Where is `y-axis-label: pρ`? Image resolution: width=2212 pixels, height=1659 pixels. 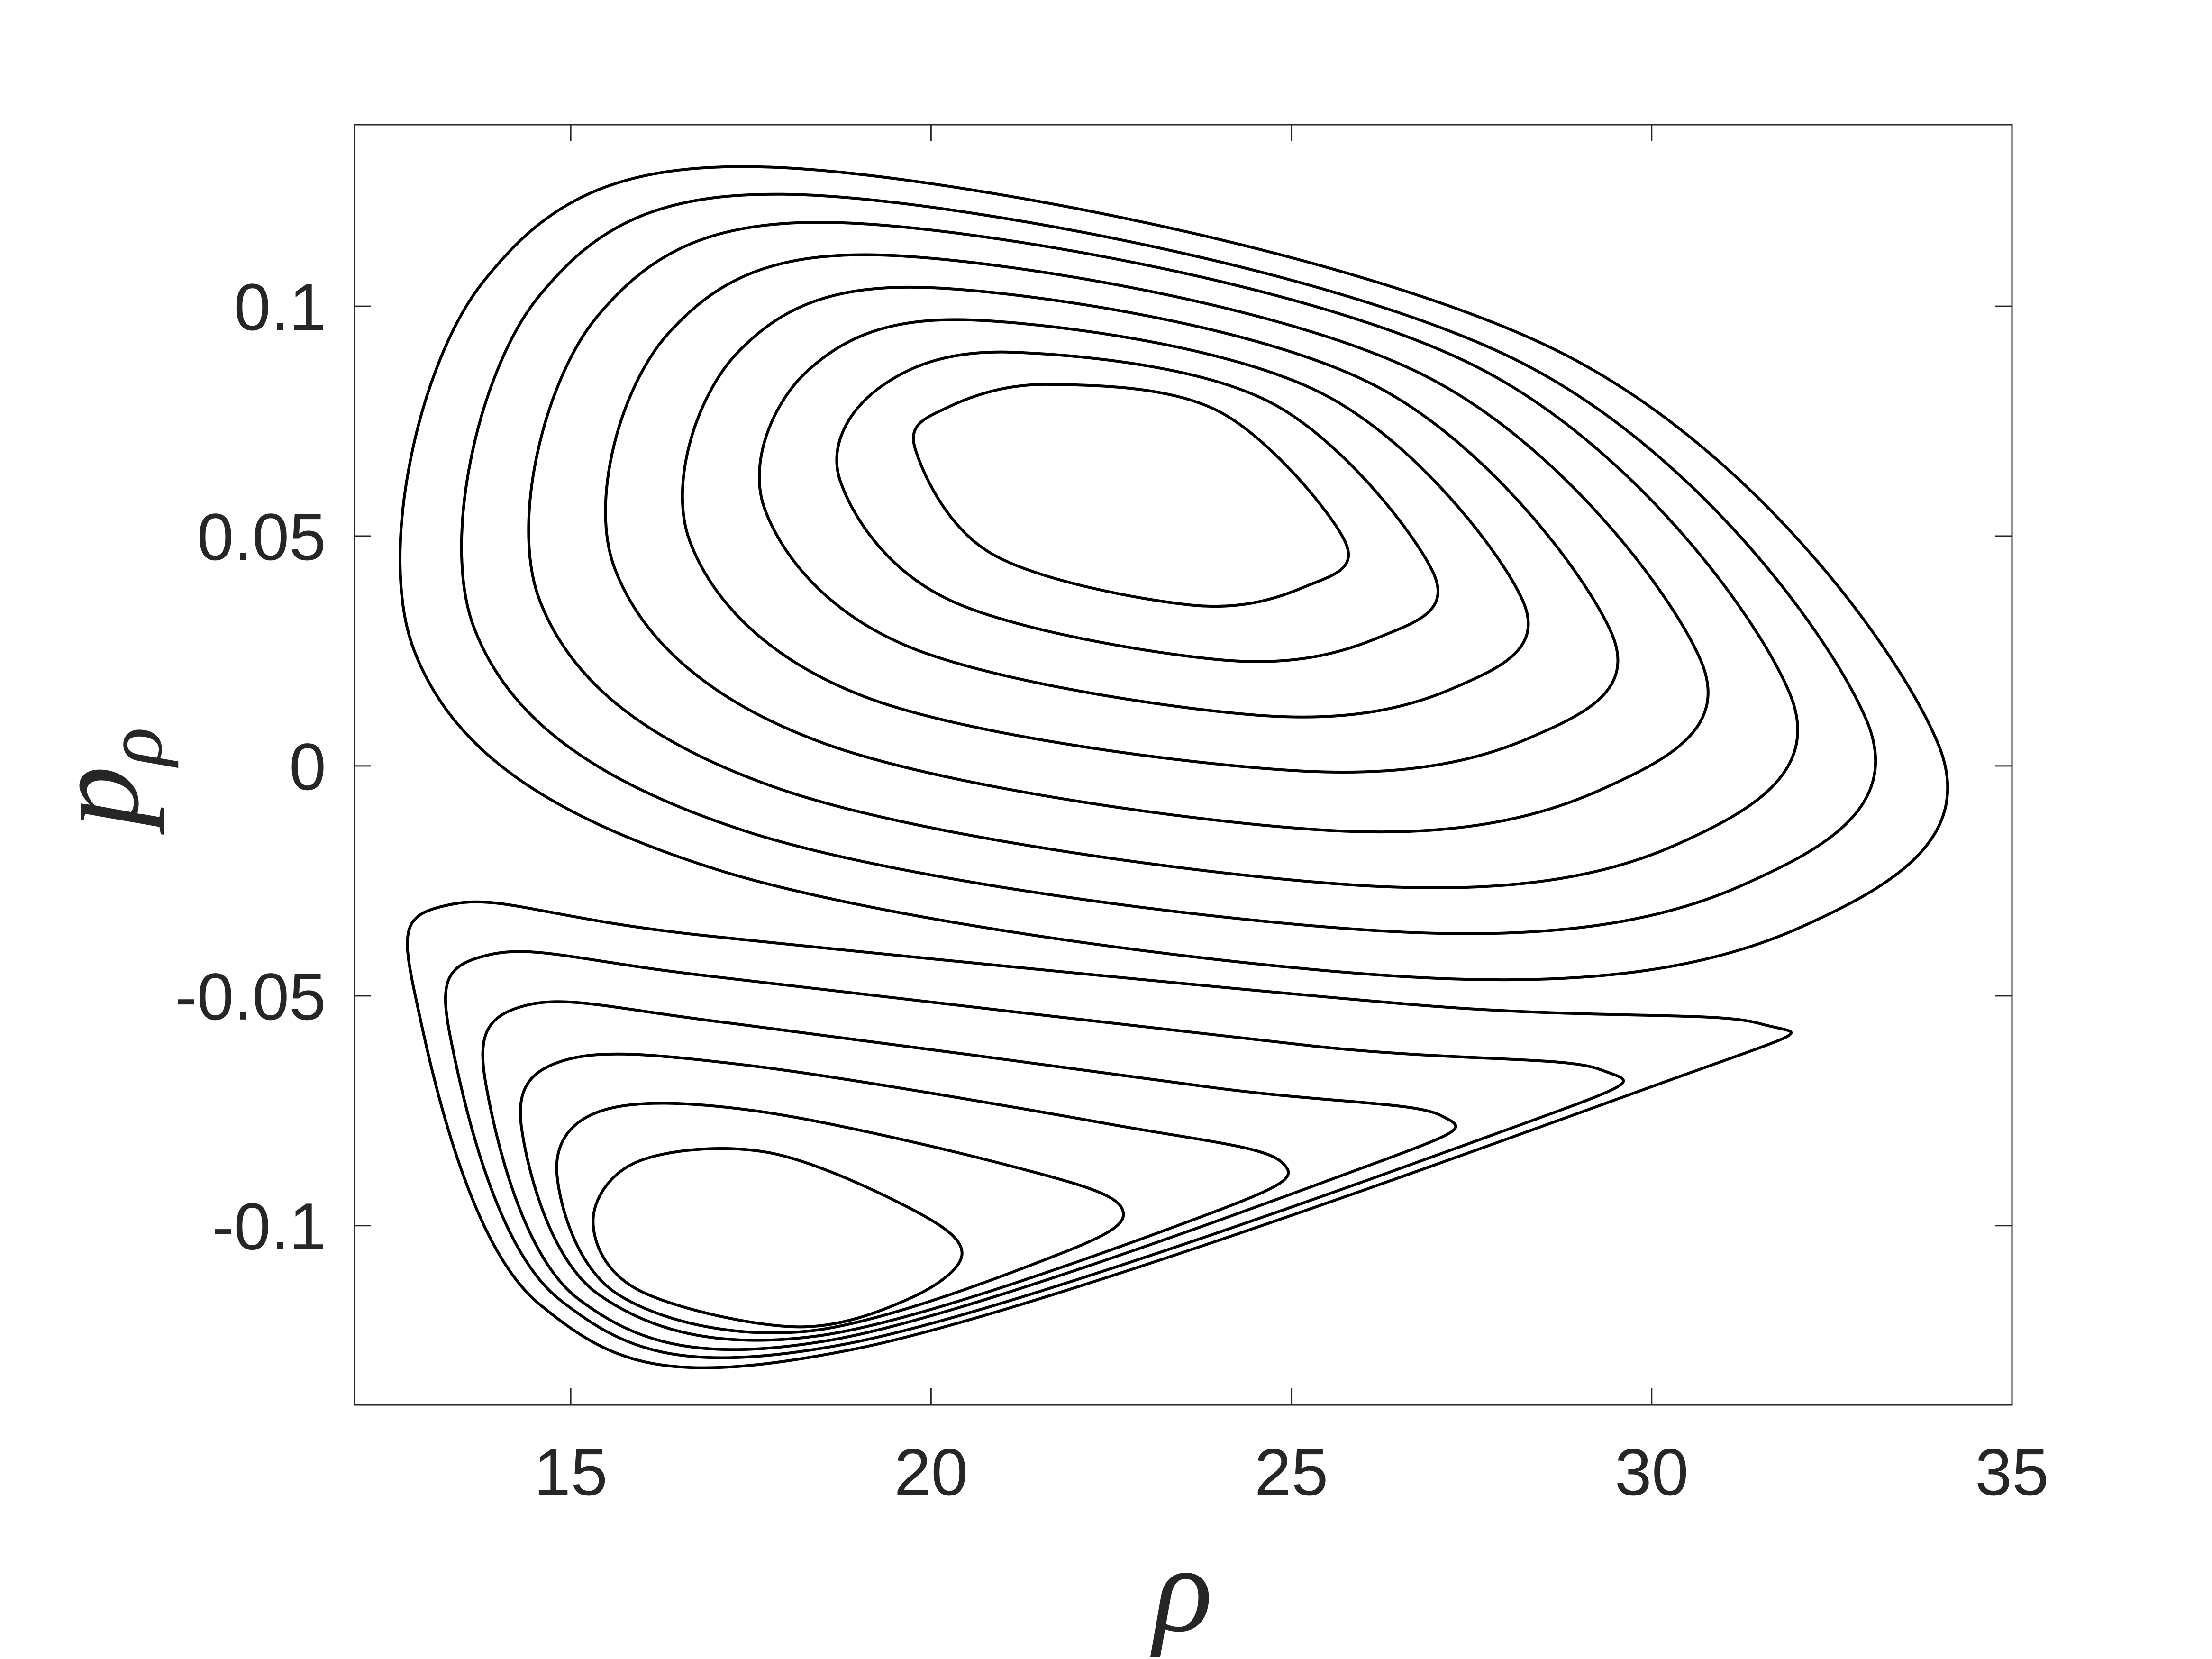
y-axis-label: pρ is located at coordinates (103, 781).